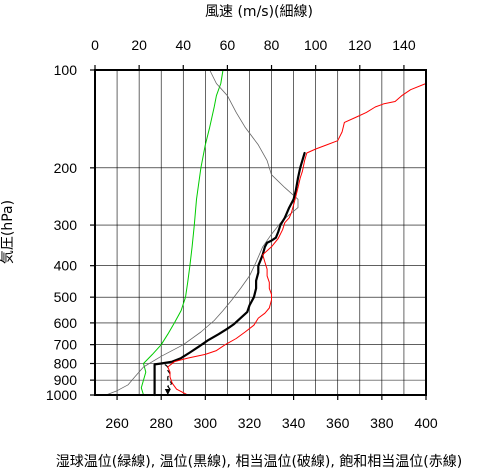  Describe the element at coordinates (66, 297) in the screenshot. I see `y-tick-label: 500` at that location.